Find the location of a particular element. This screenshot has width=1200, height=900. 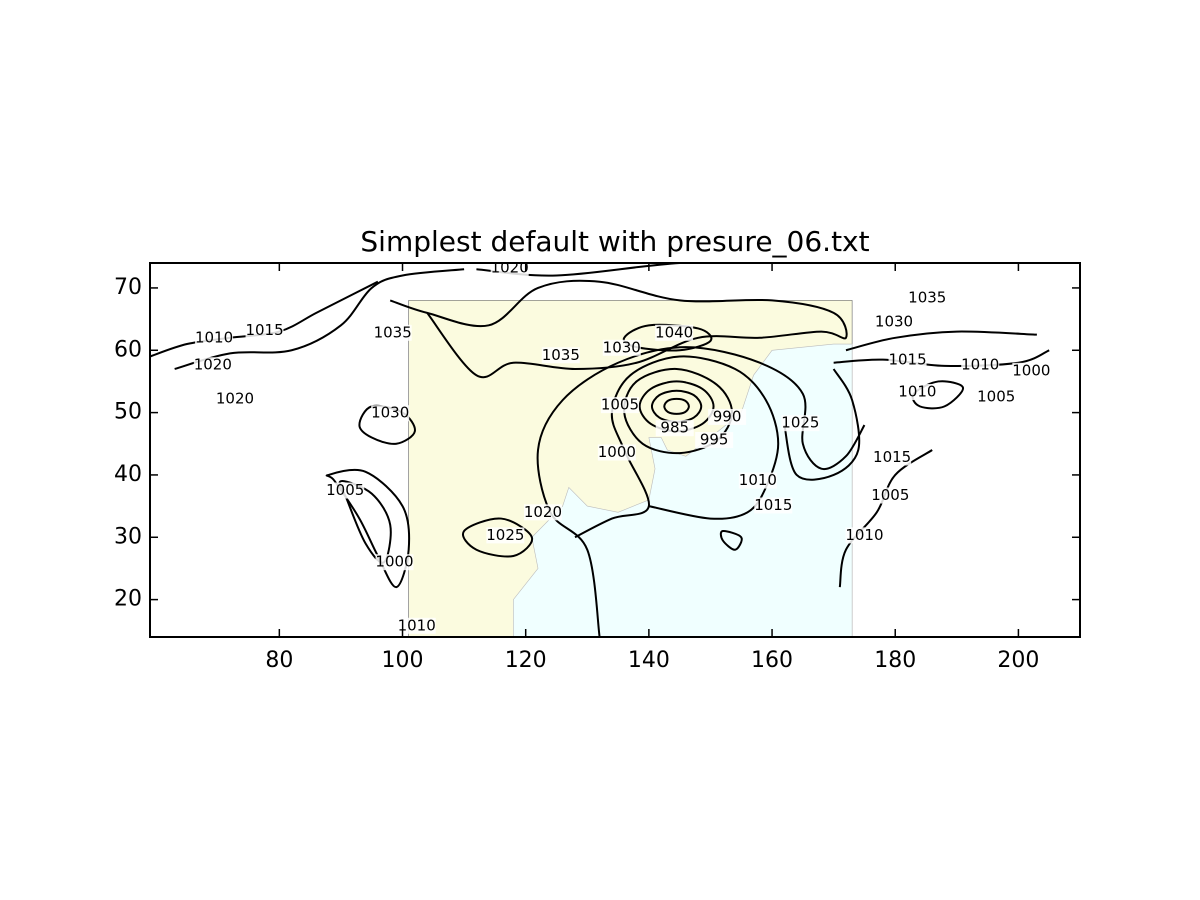

chart-title: Simplest default with presure_06.txt is located at coordinates (614, 241).